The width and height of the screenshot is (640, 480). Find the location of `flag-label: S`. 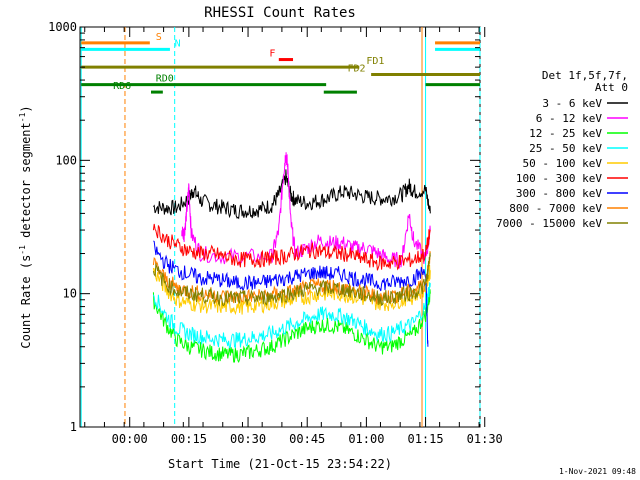

flag-label: S is located at coordinates (159, 37).